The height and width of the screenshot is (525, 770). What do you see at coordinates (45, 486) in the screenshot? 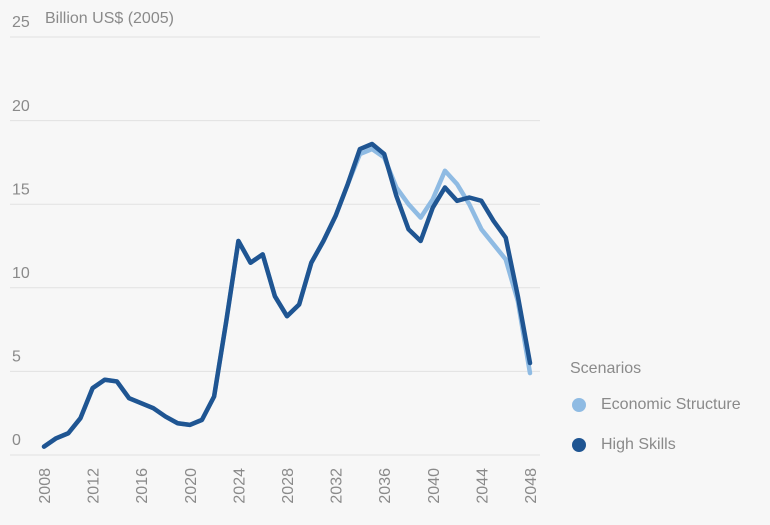
I see `x-tick-label: 2008` at bounding box center [45, 486].